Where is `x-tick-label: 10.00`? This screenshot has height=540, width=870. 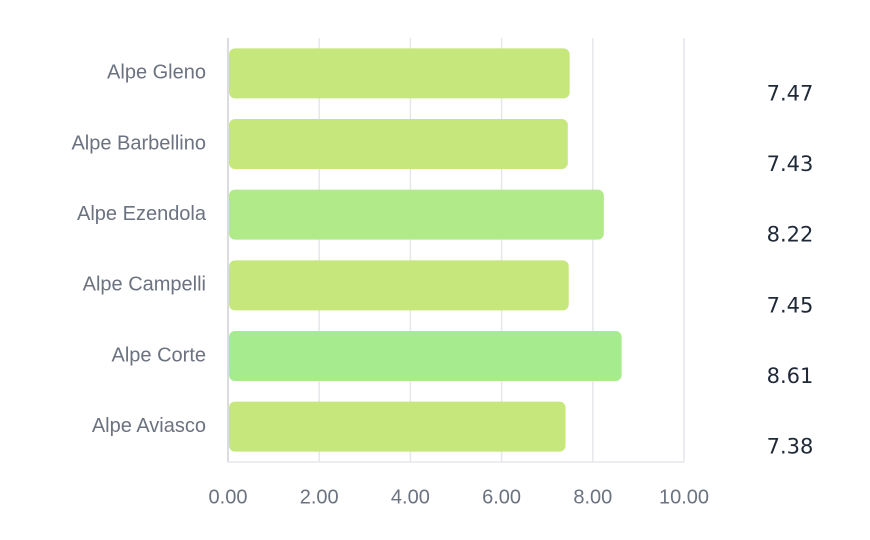 x-tick-label: 10.00 is located at coordinates (684, 497).